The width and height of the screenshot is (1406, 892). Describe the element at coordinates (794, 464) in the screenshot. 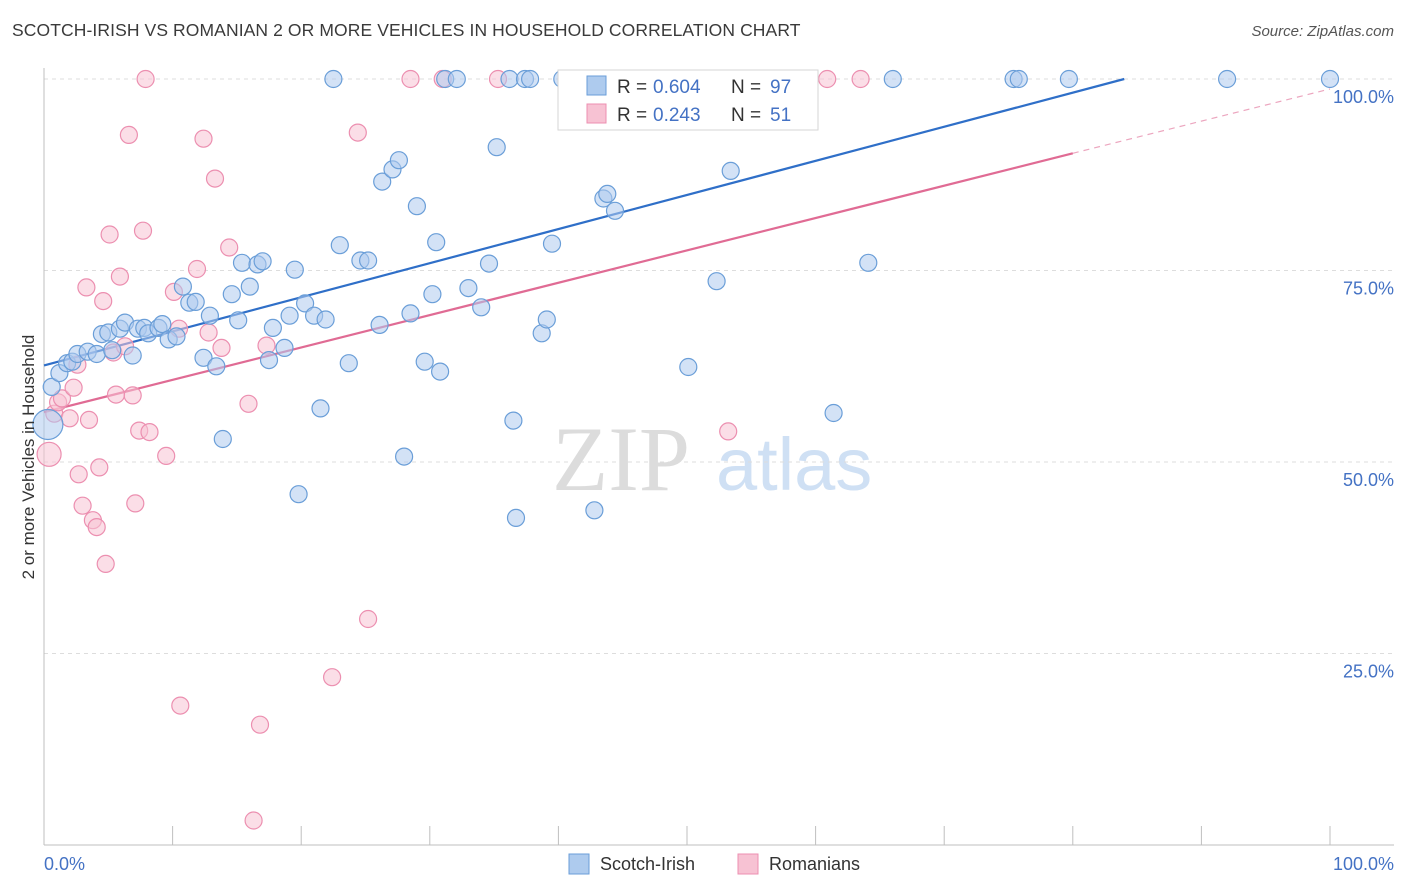

I see `watermark-atlas: atlas` at that location.